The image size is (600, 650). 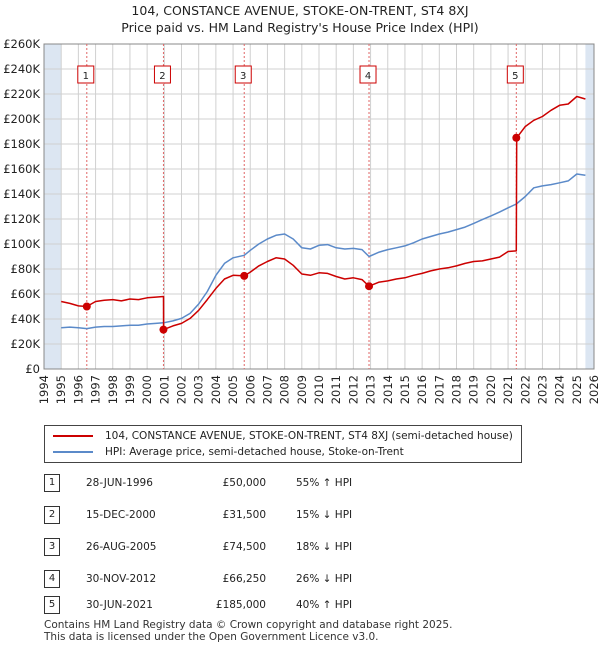 I want to click on transaction-number: 1, so click(x=52, y=483).